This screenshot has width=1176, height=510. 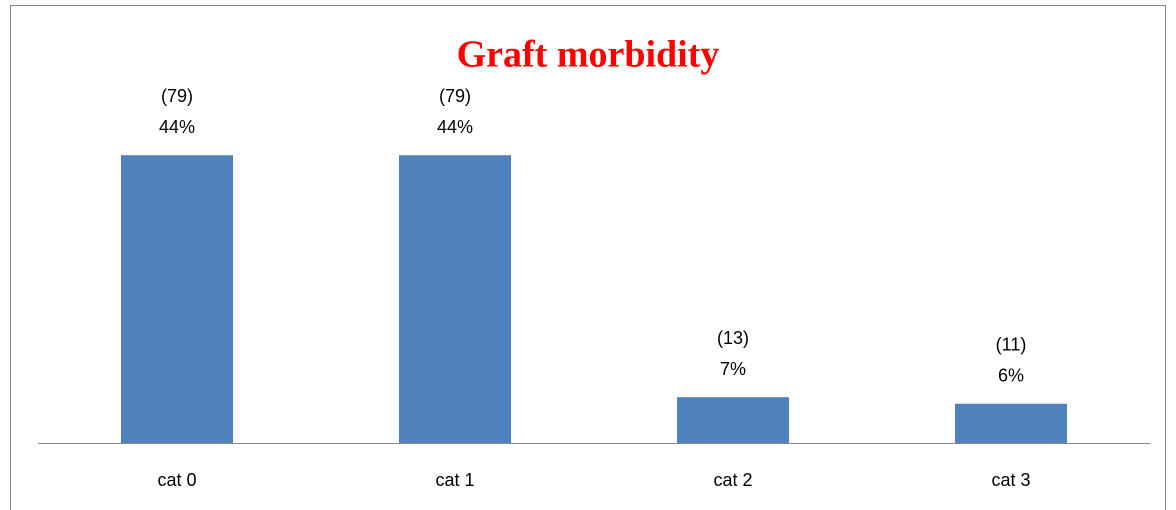 I want to click on count-label: (13), so click(x=733, y=338).